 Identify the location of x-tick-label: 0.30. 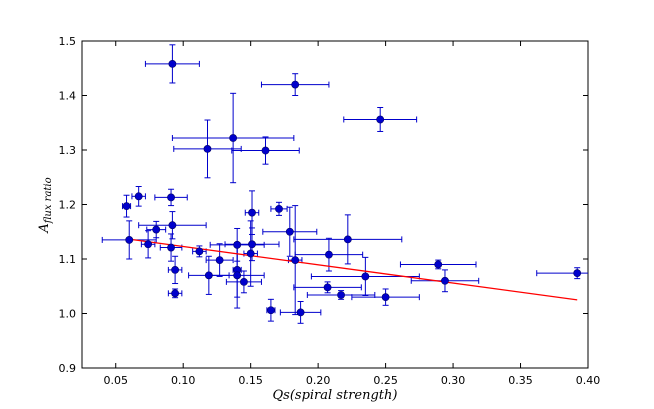
(453, 380).